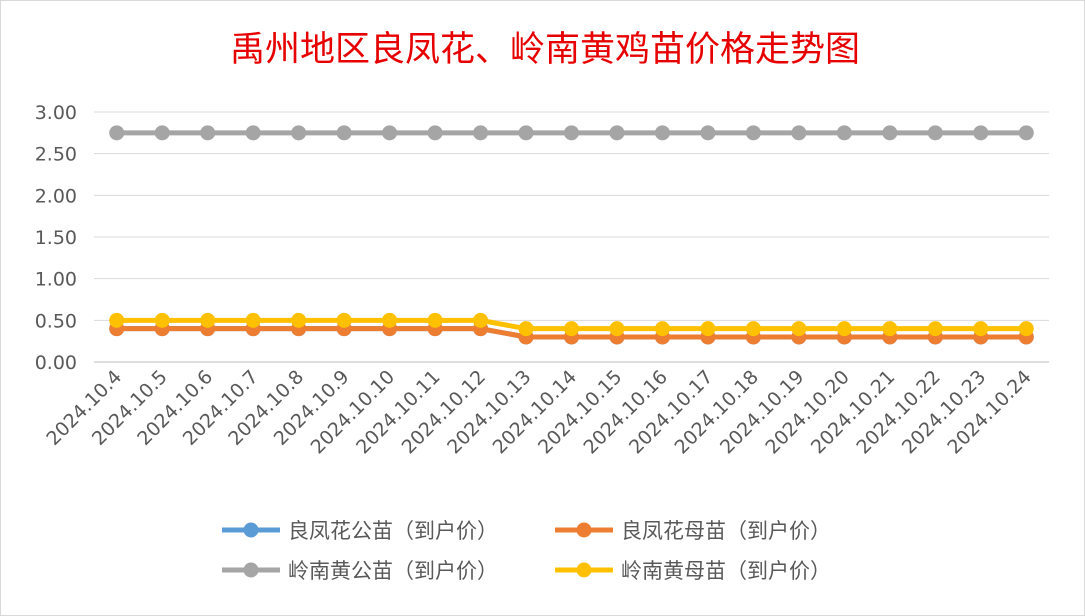  Describe the element at coordinates (393, 531) in the screenshot. I see `legend-label: 良凤花公苗（到户价）` at that location.